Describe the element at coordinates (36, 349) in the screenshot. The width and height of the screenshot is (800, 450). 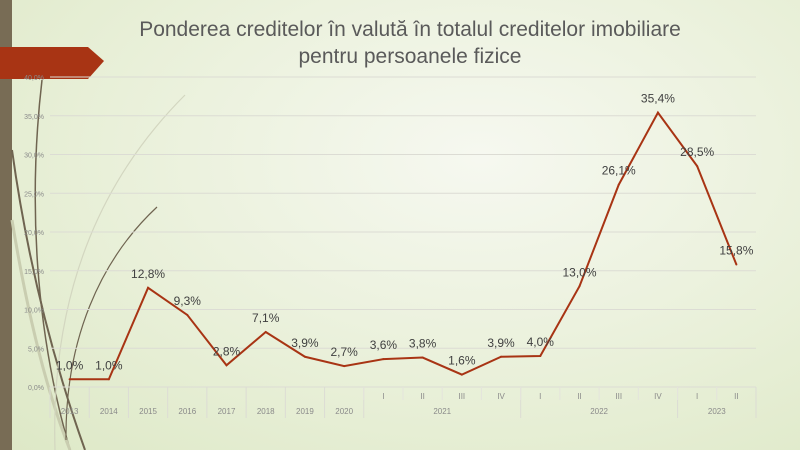
I see `y-tick-label: 5,0%` at that location.